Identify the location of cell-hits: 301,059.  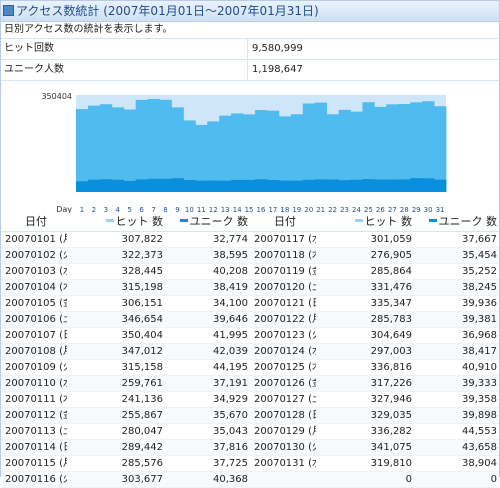
(365, 240).